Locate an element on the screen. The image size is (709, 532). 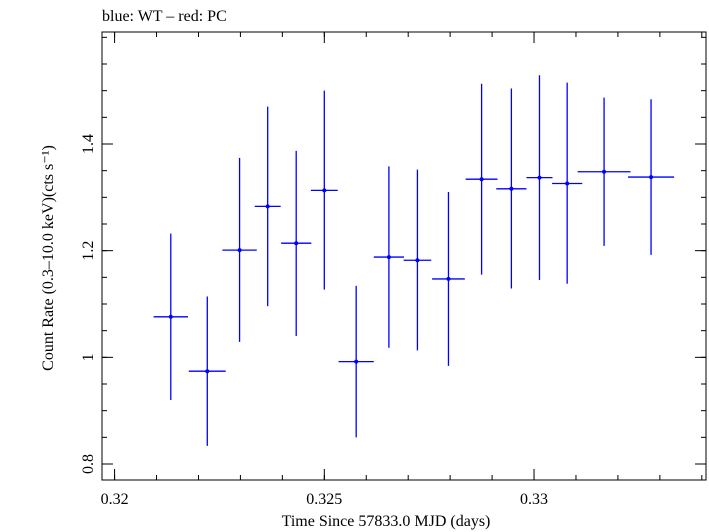
y-tick-label: 1 is located at coordinates (88, 357).